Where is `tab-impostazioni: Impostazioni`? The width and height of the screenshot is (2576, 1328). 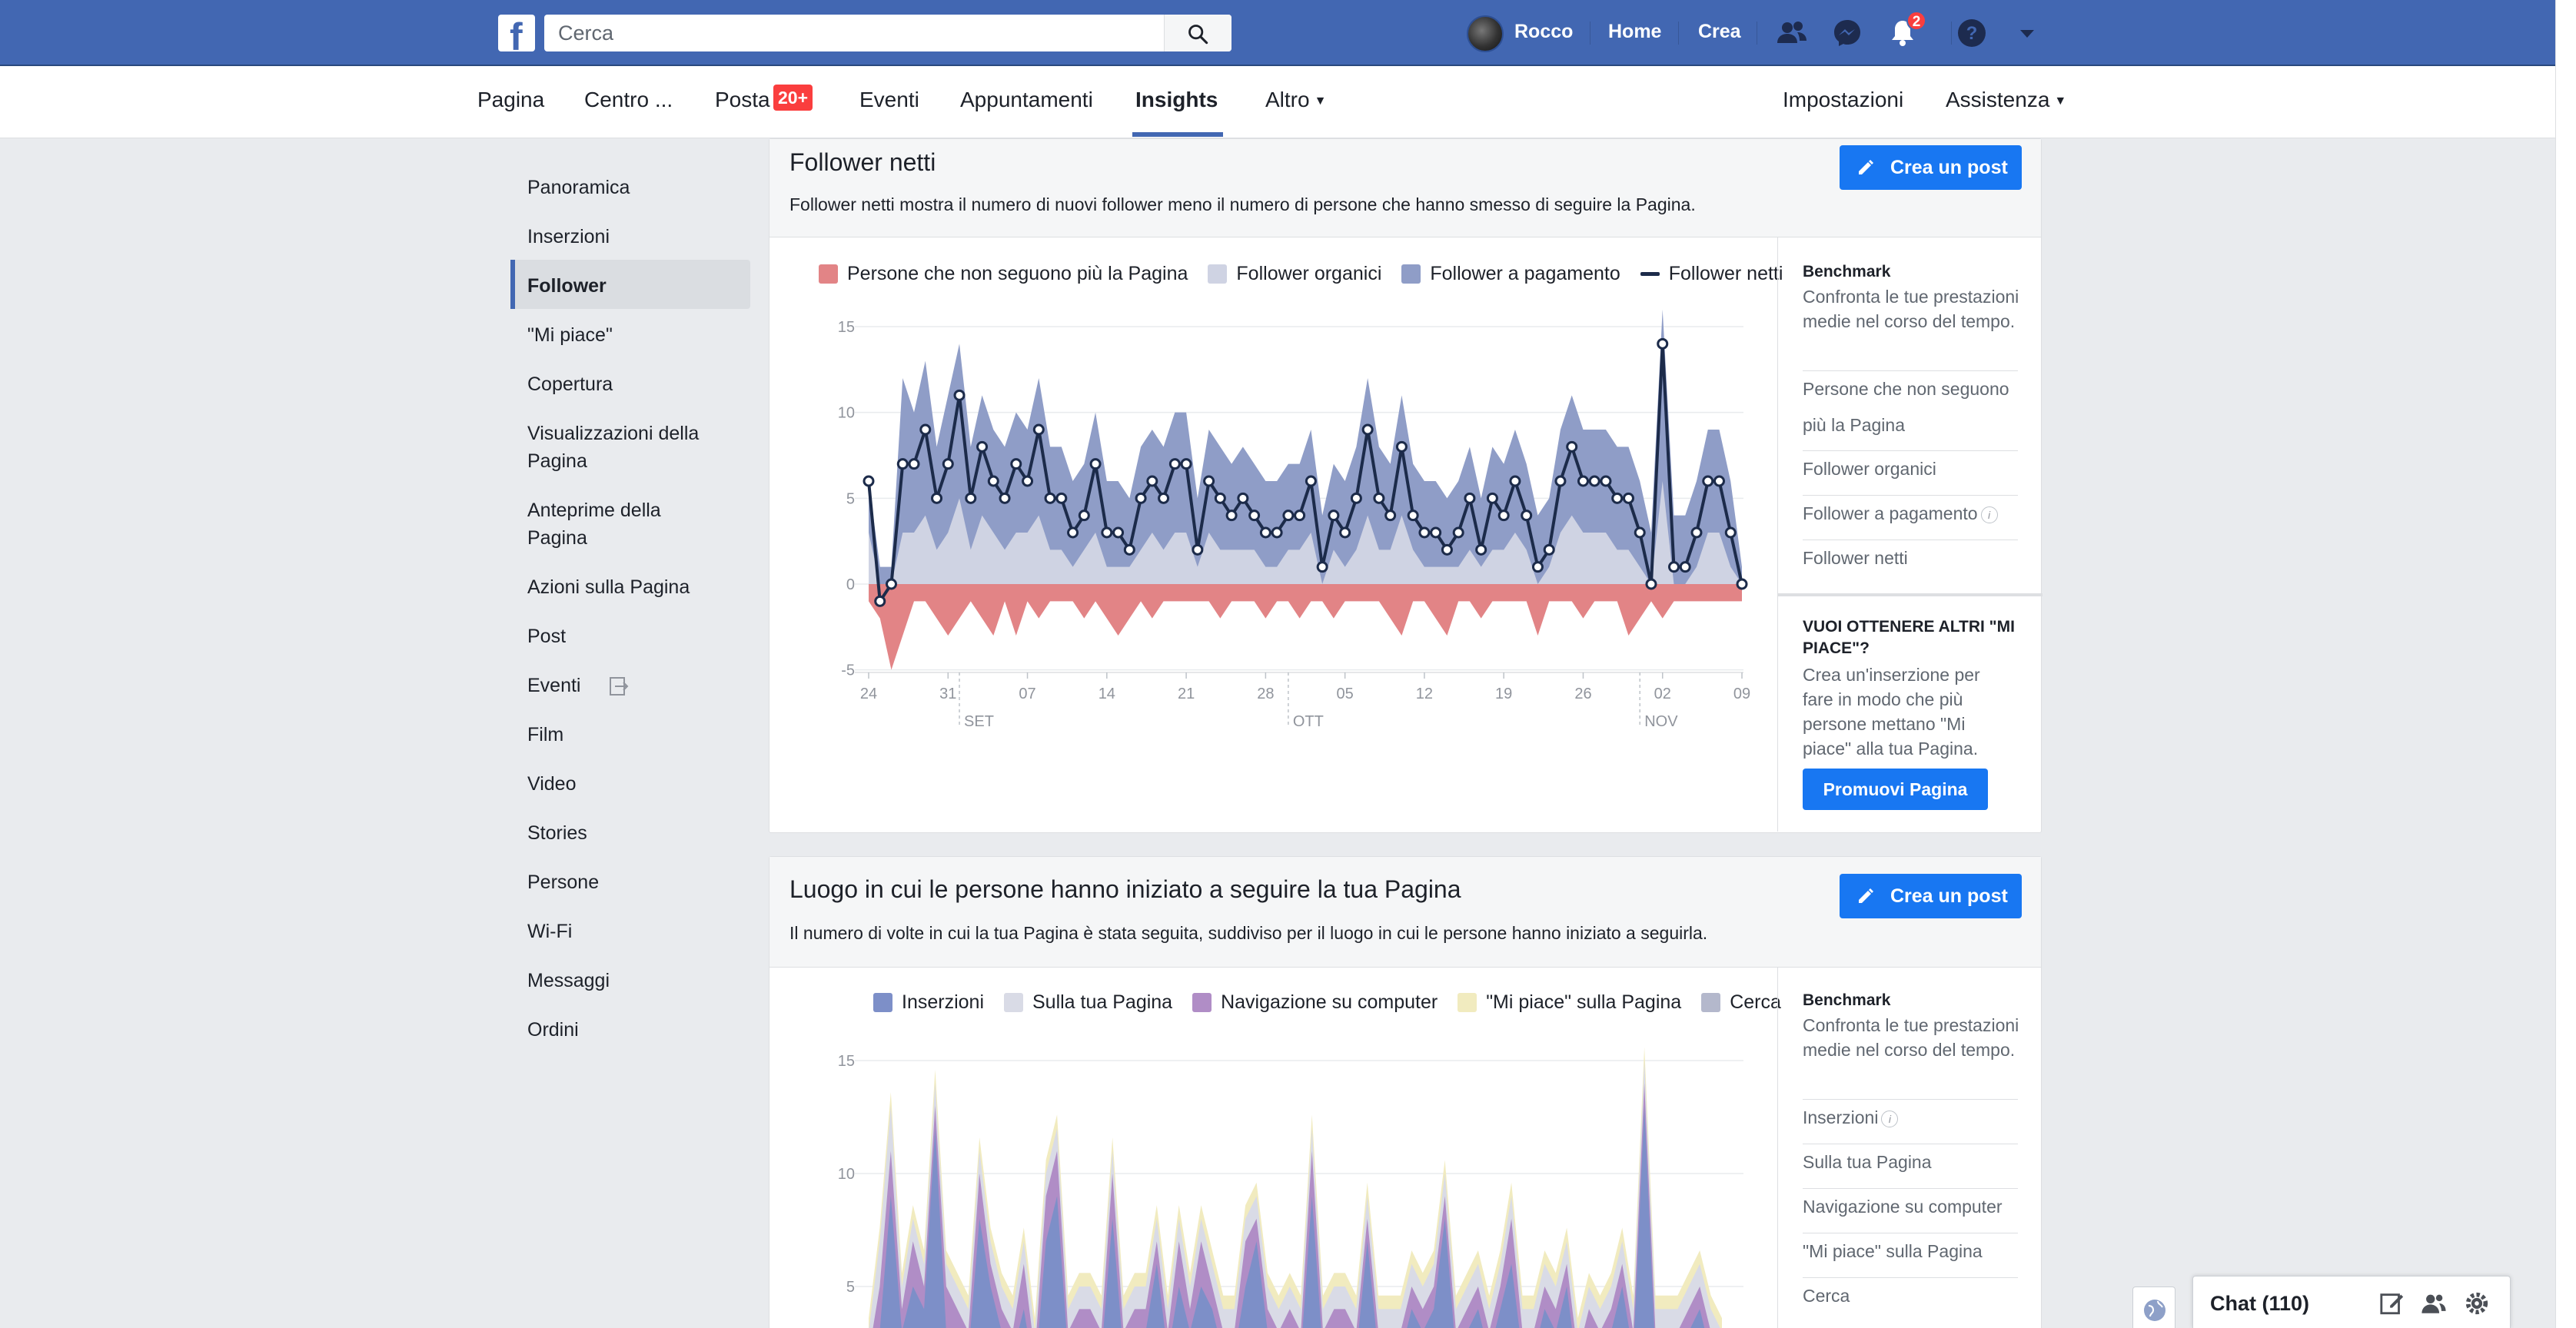
tab-impostazioni: Impostazioni is located at coordinates (1844, 99).